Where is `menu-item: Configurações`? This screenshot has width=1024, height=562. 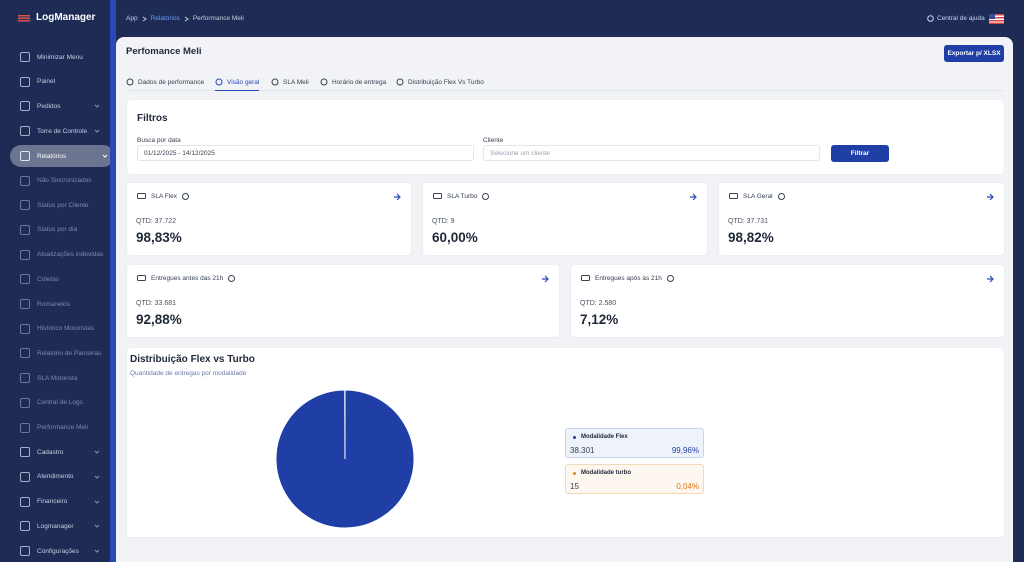 menu-item: Configurações is located at coordinates (63, 551).